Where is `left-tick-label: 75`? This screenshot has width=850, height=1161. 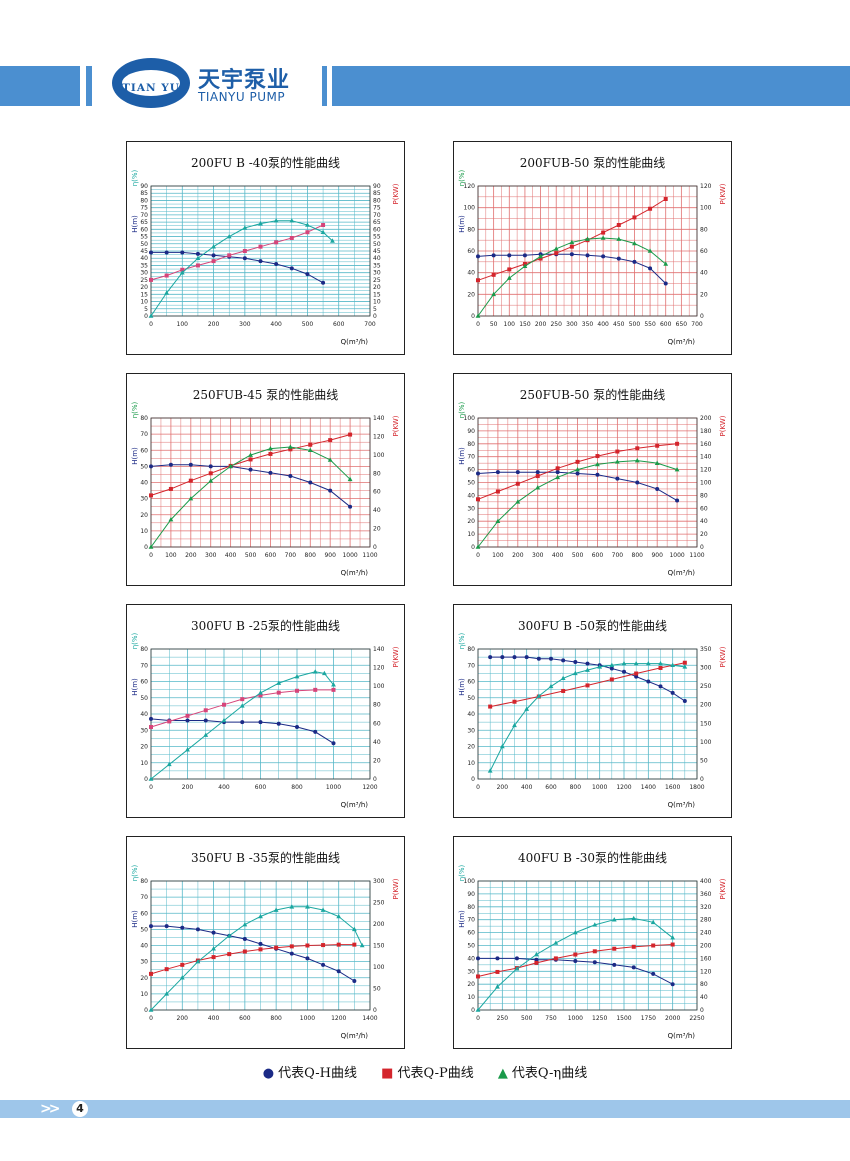 left-tick-label: 75 is located at coordinates (144, 208).